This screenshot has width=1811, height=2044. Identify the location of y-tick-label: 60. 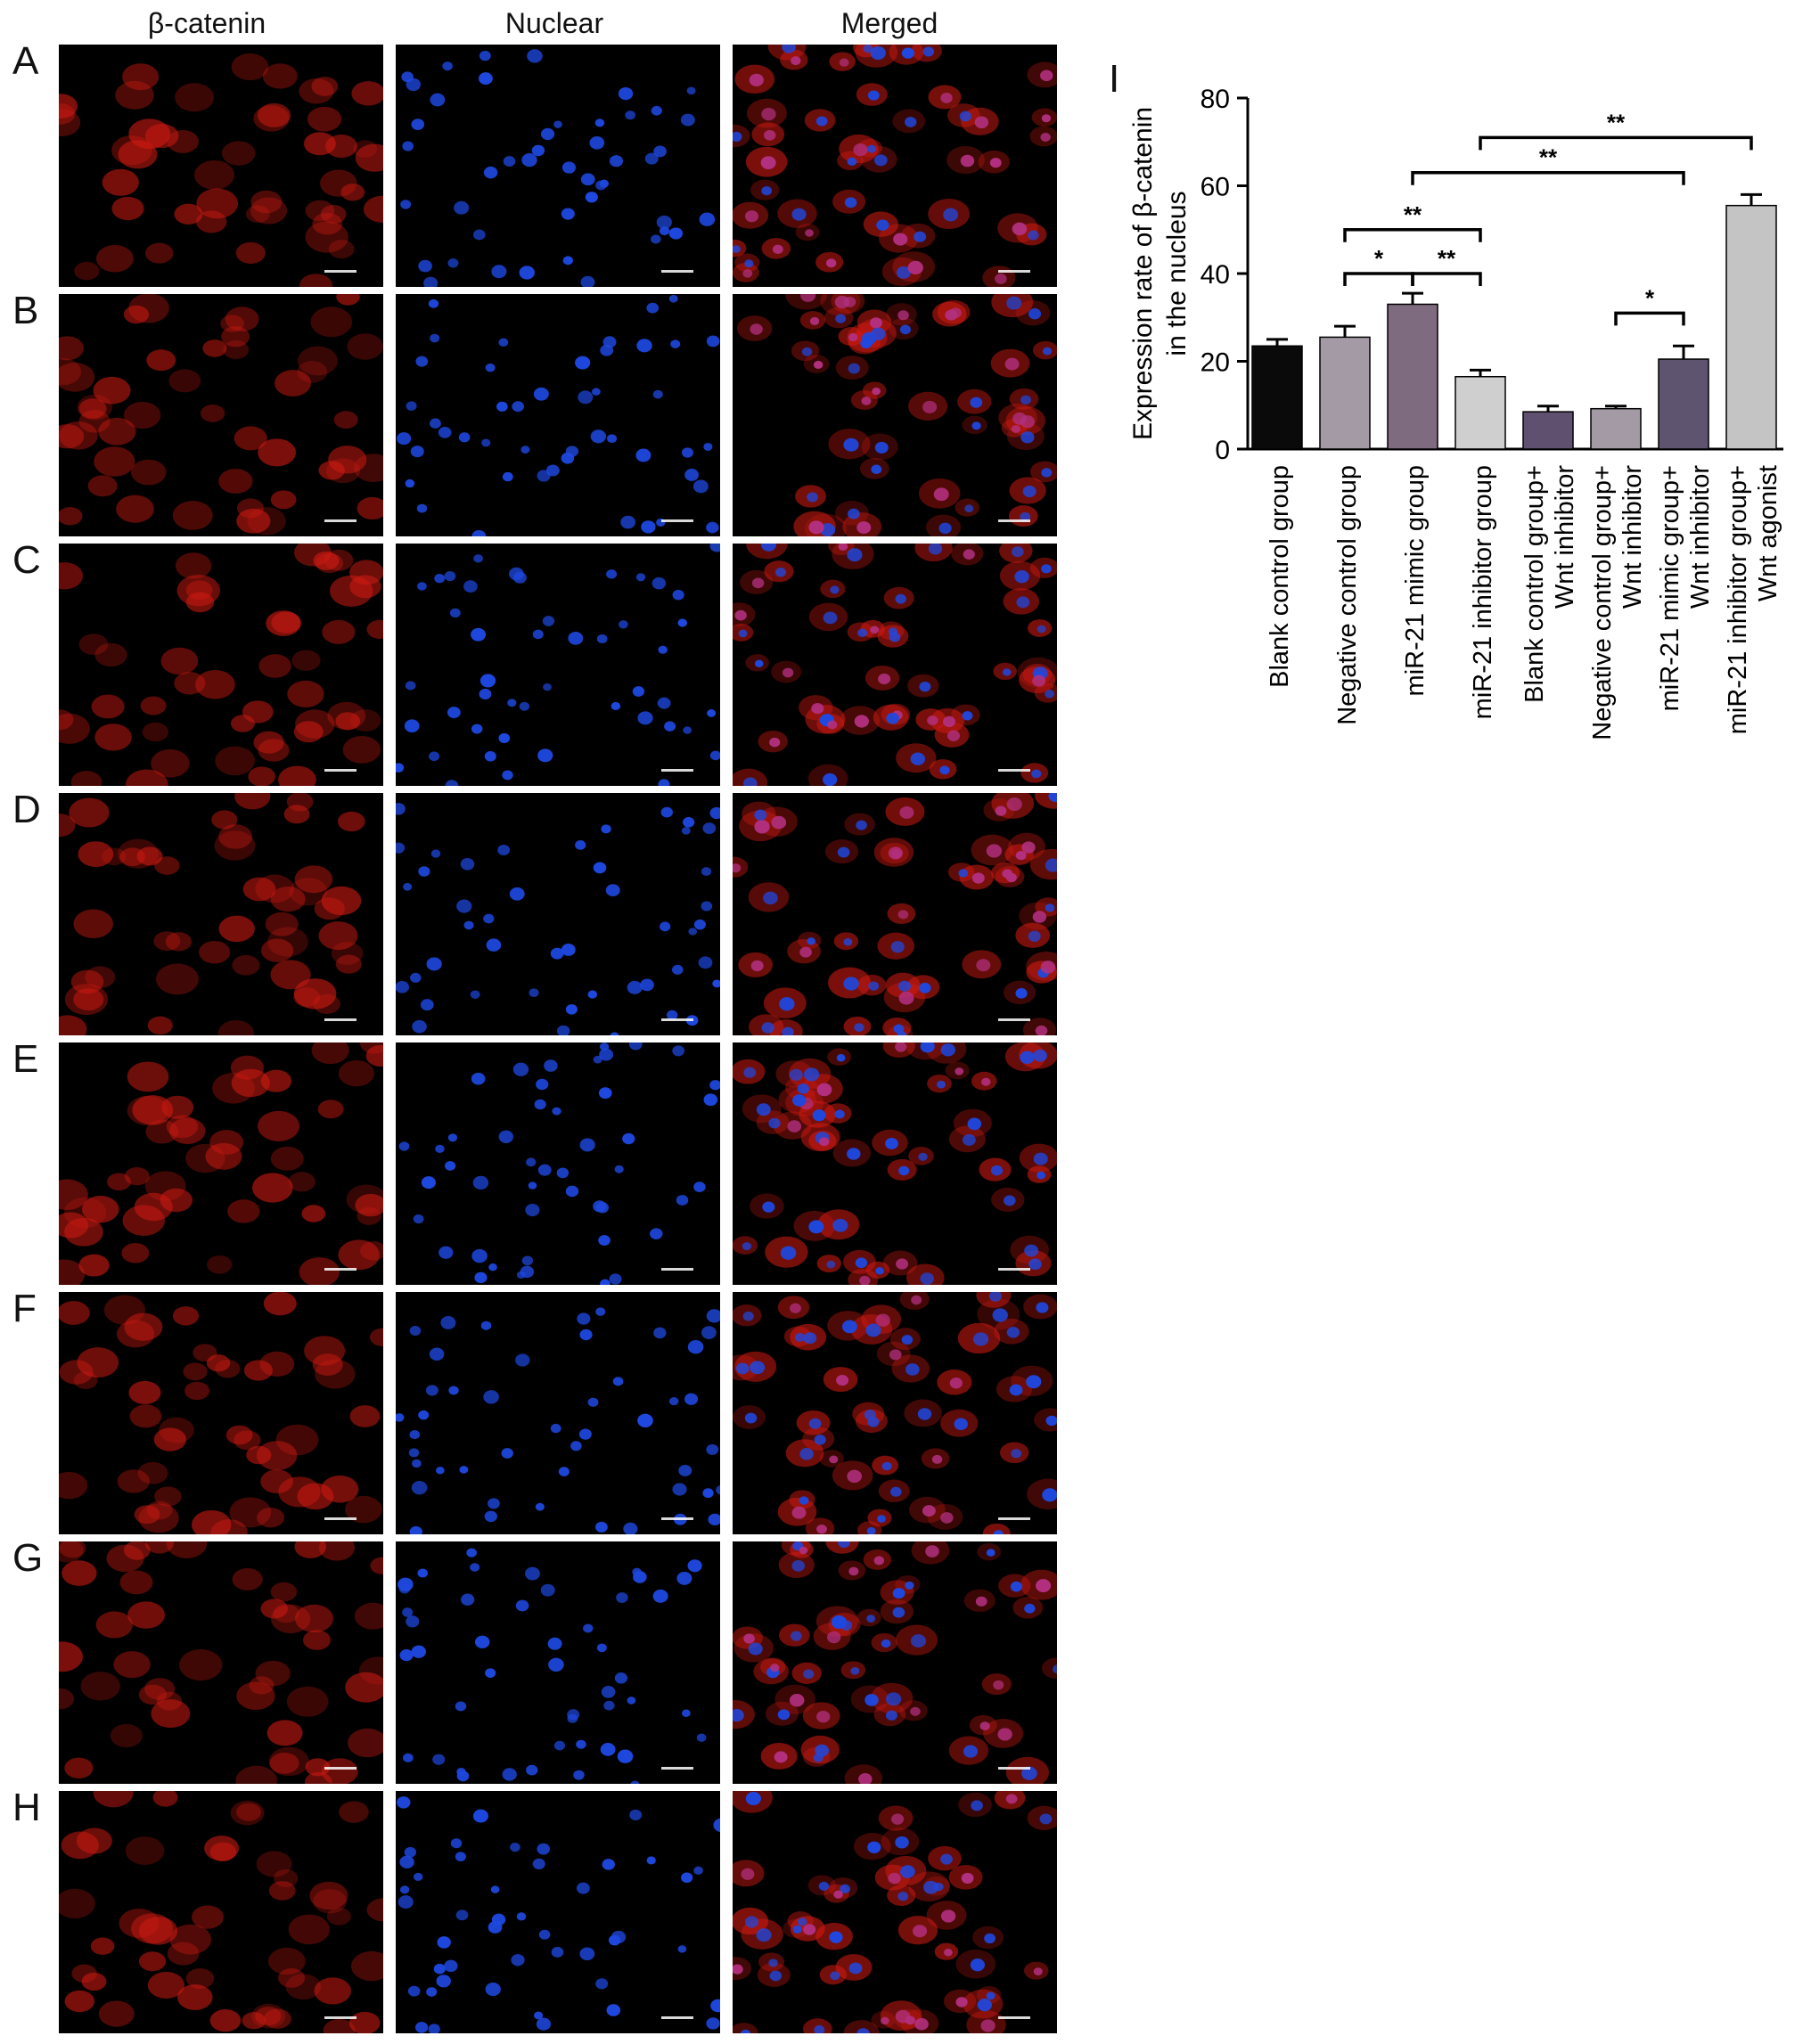
(1215, 187).